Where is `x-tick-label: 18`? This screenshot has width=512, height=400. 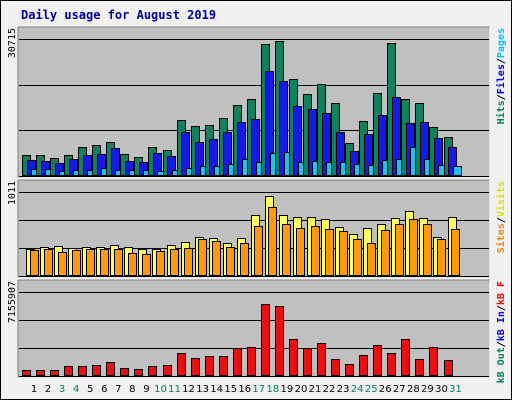 x-tick-label: 18 is located at coordinates (272, 389).